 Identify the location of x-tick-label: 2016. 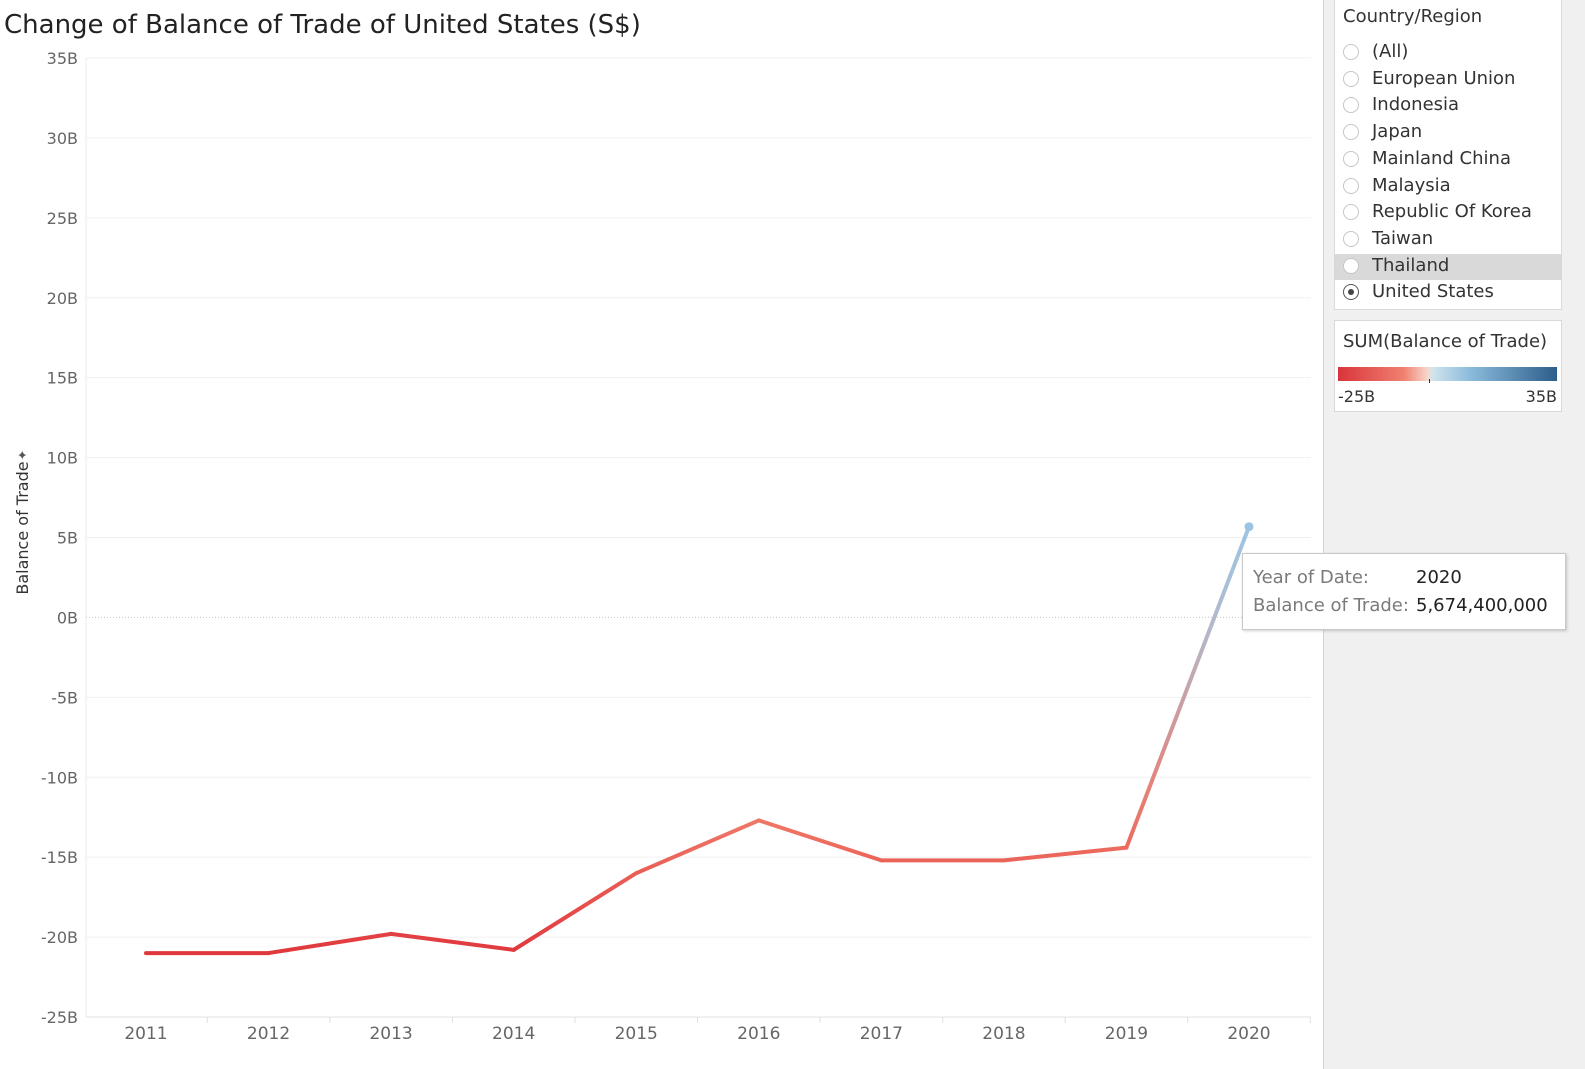
(758, 1034).